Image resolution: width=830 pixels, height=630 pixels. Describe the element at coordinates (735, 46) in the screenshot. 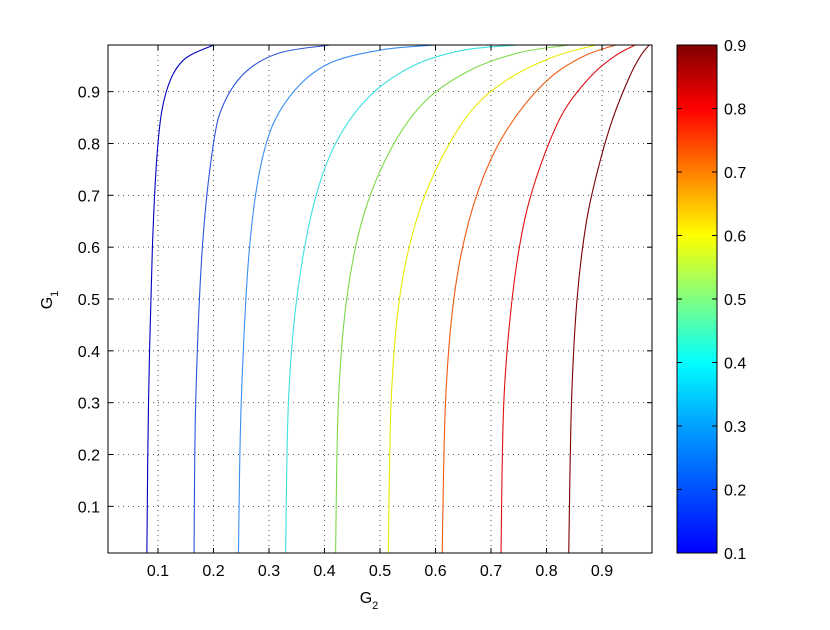

I see `colorbar-tick-label: 0.9` at that location.